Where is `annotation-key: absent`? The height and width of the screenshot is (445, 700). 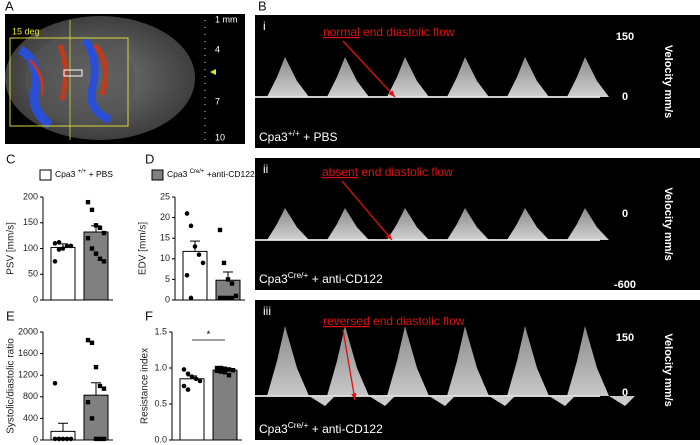
annotation-key: absent is located at coordinates (340, 172).